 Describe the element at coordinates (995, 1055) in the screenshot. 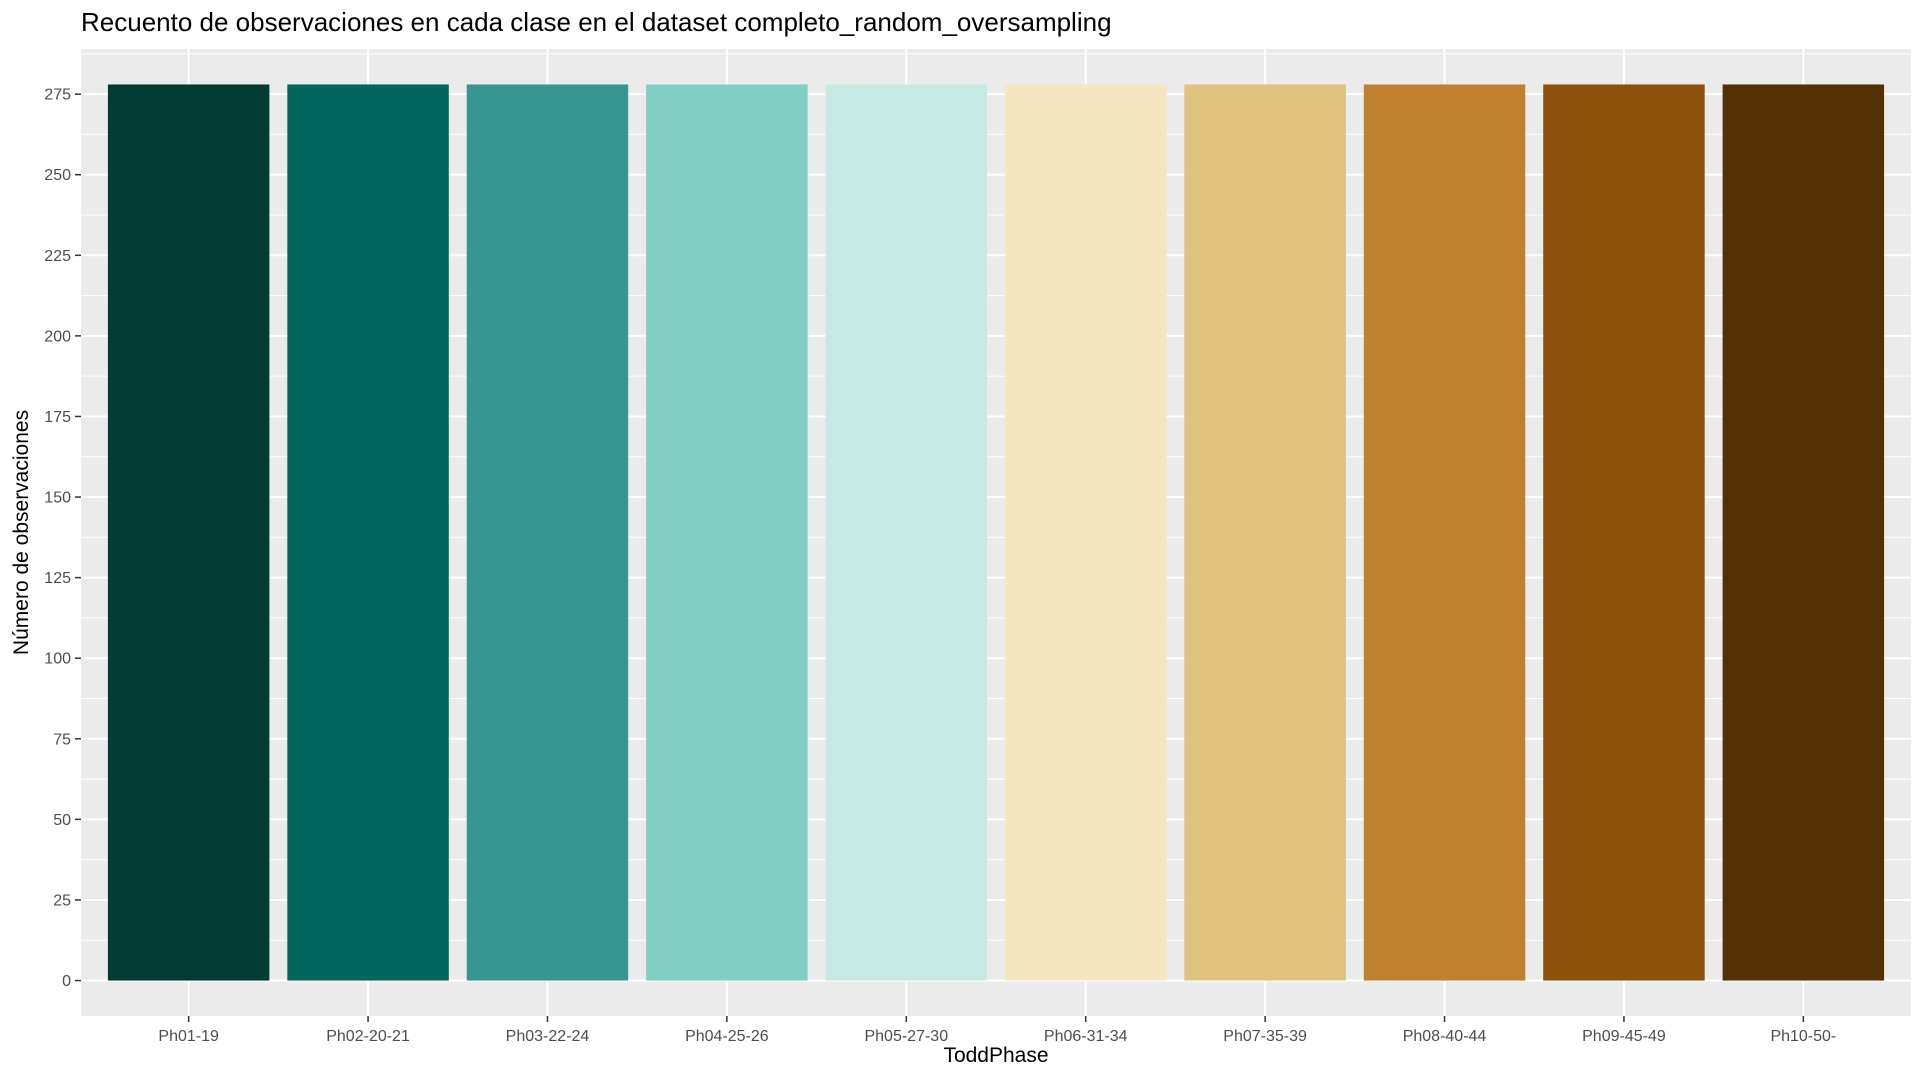

I see `x-axis-title: ToddPhase` at that location.